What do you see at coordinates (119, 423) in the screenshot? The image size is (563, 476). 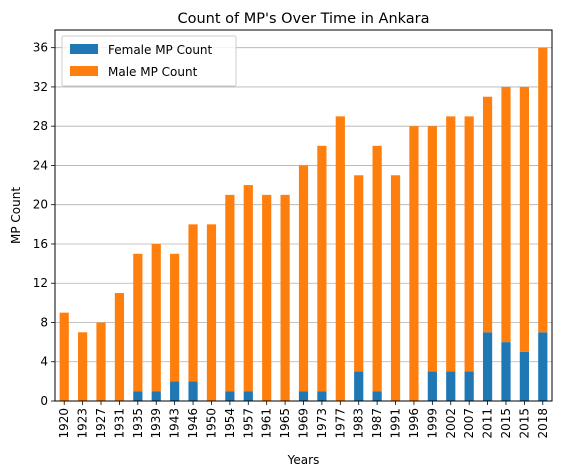 I see `x-tick-label: 1931` at bounding box center [119, 423].